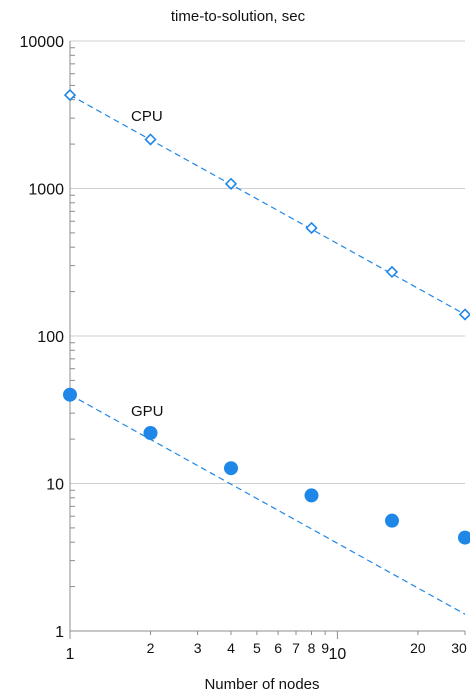 This screenshot has height=695, width=470. What do you see at coordinates (459, 648) in the screenshot?
I see `x-tick-label-30: 30` at bounding box center [459, 648].